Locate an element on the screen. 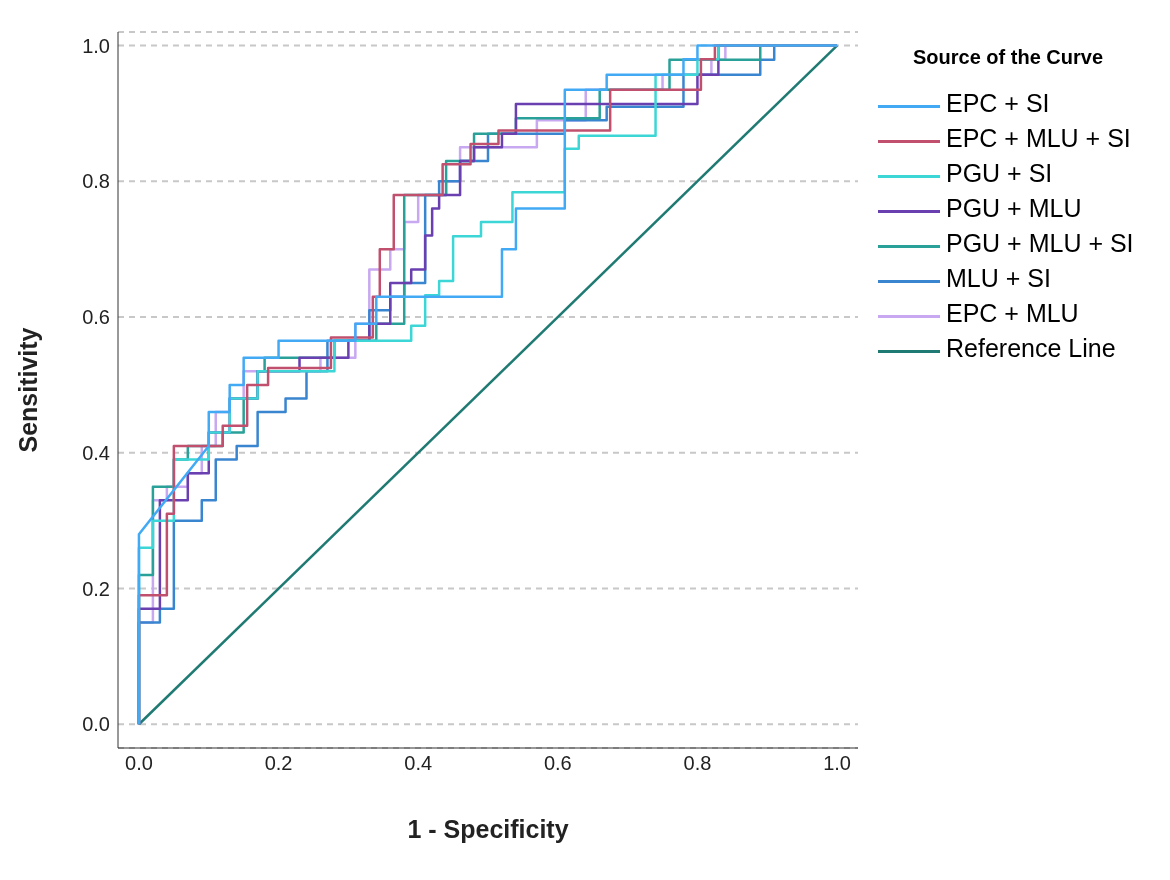 The image size is (1170, 880). legend-label: PGU + MLU + SI is located at coordinates (1040, 243).